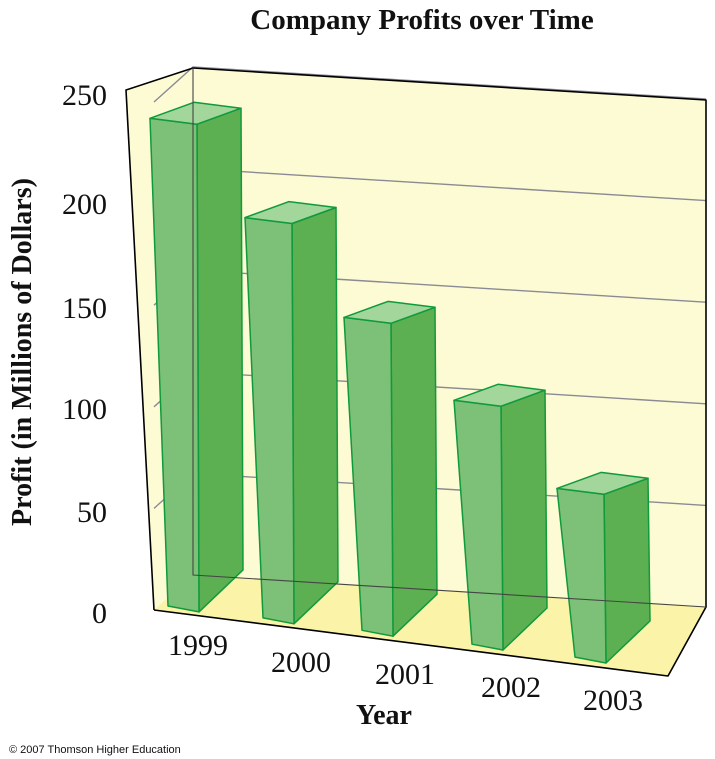  I want to click on bar-top-2001, so click(389, 312).